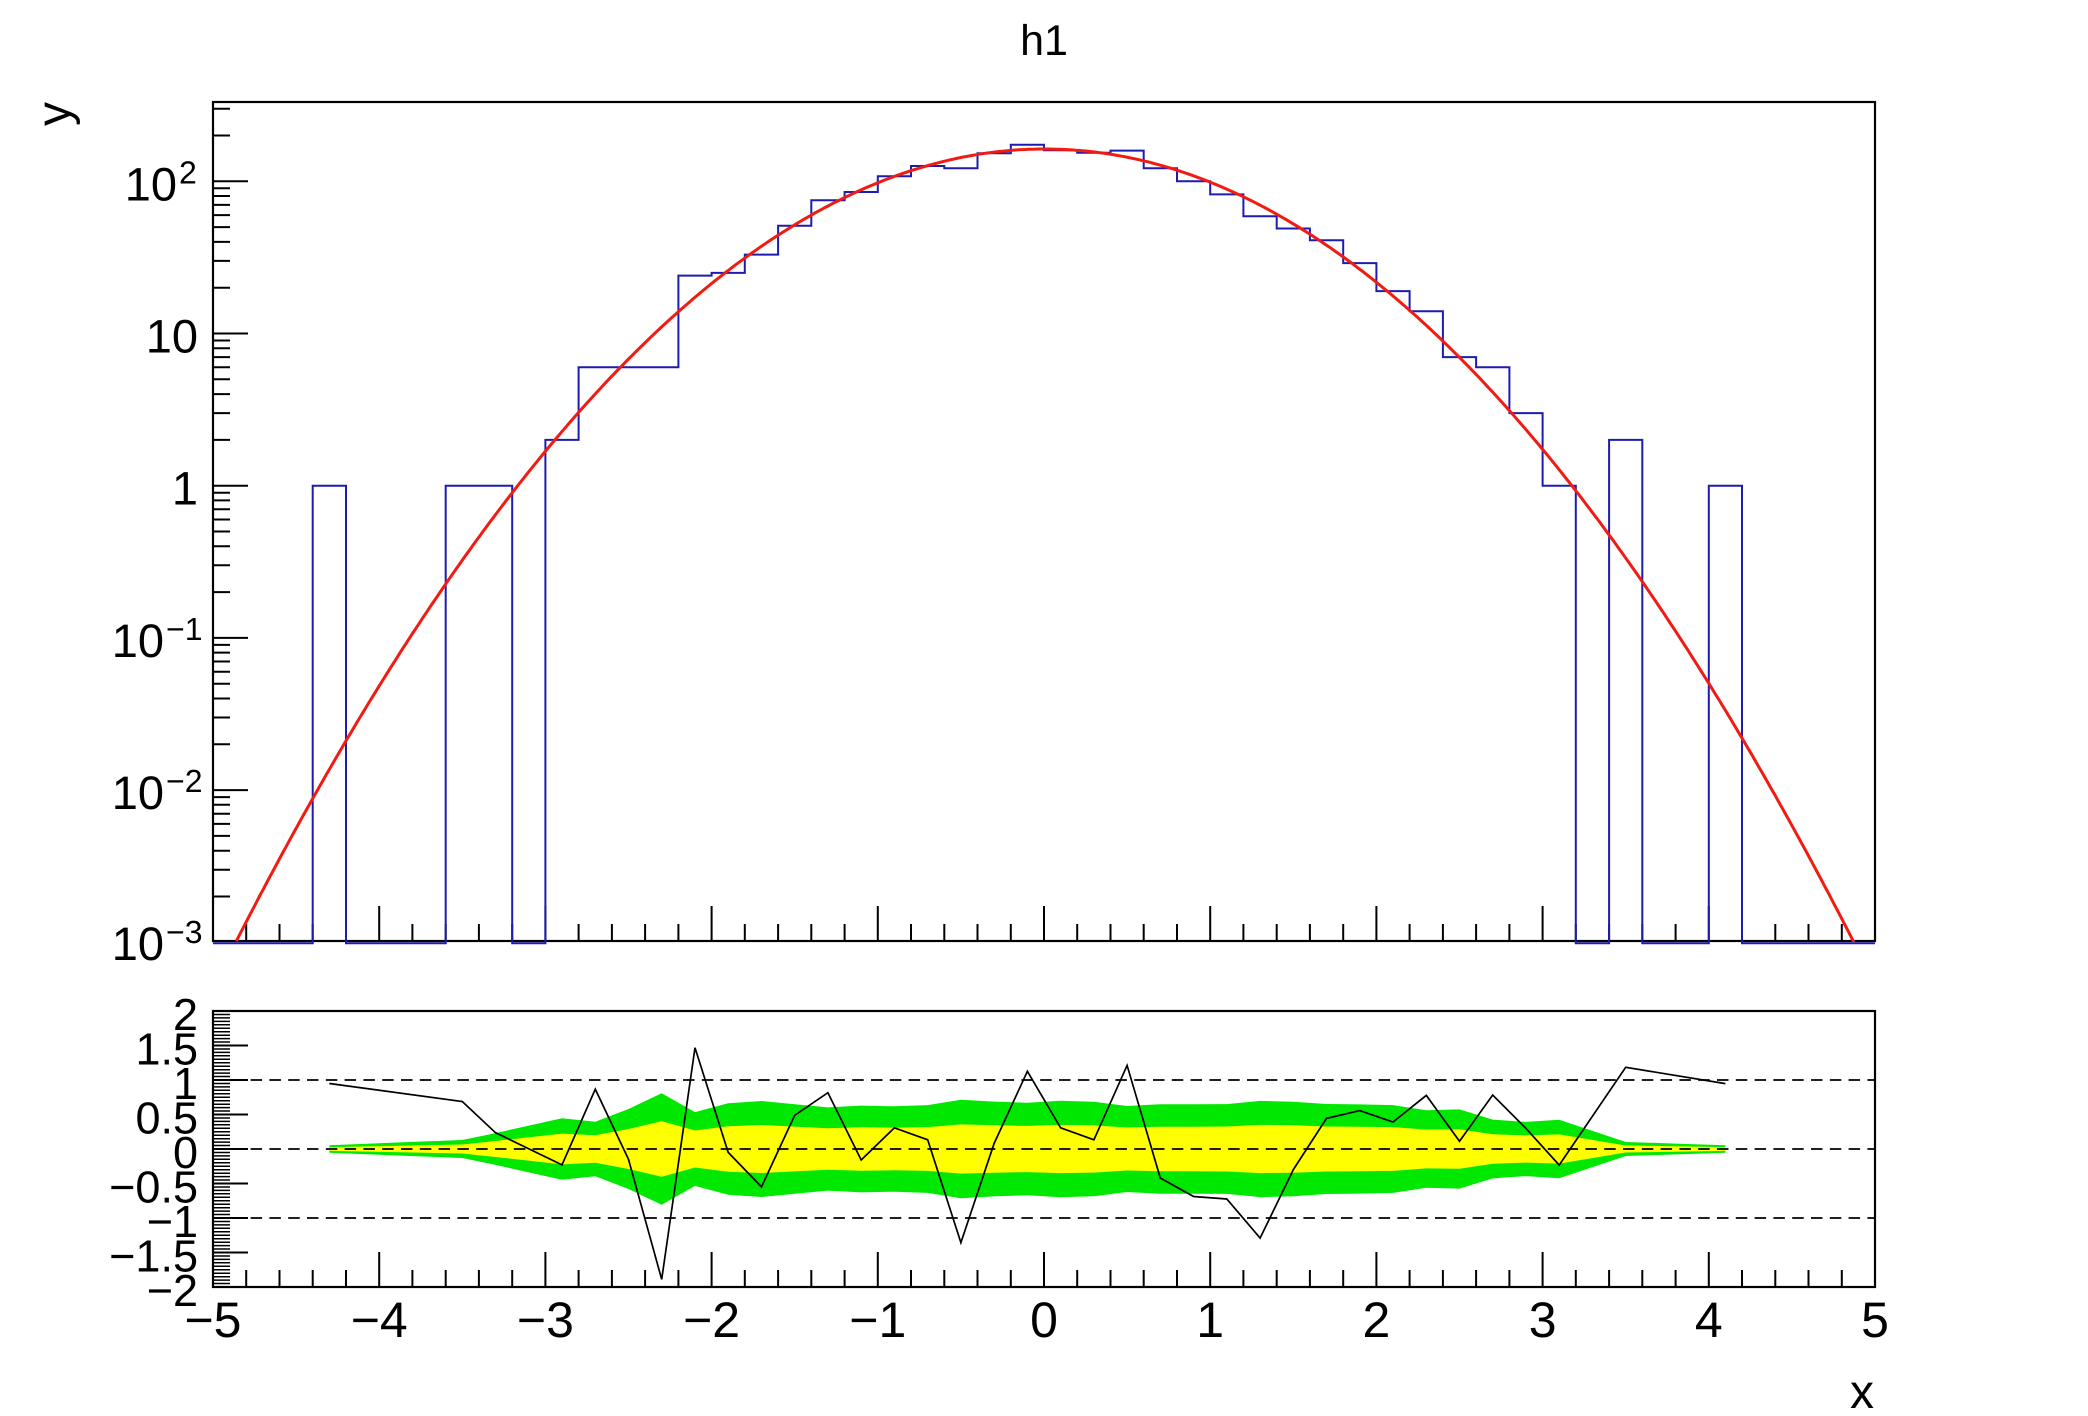 Image resolution: width=2088 pixels, height=1416 pixels. Describe the element at coordinates (1044, 41) in the screenshot. I see `svg-text: h1` at that location.